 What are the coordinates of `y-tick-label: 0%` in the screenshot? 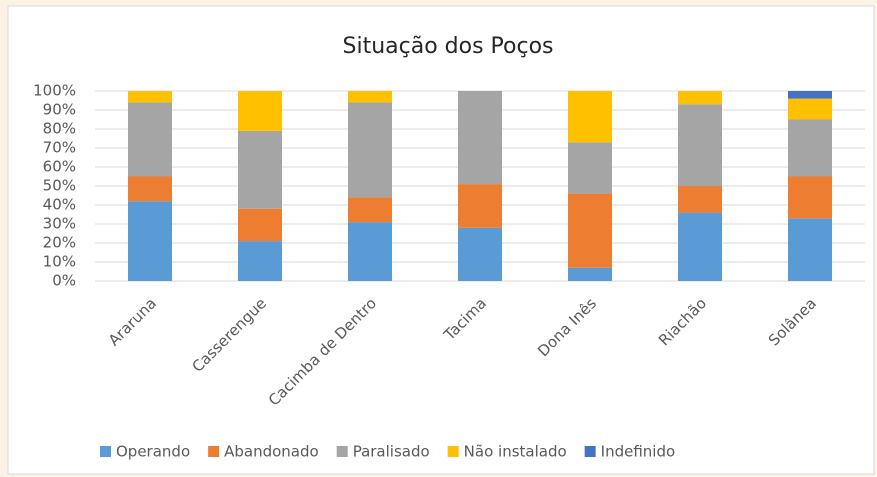 It's located at (64, 281).